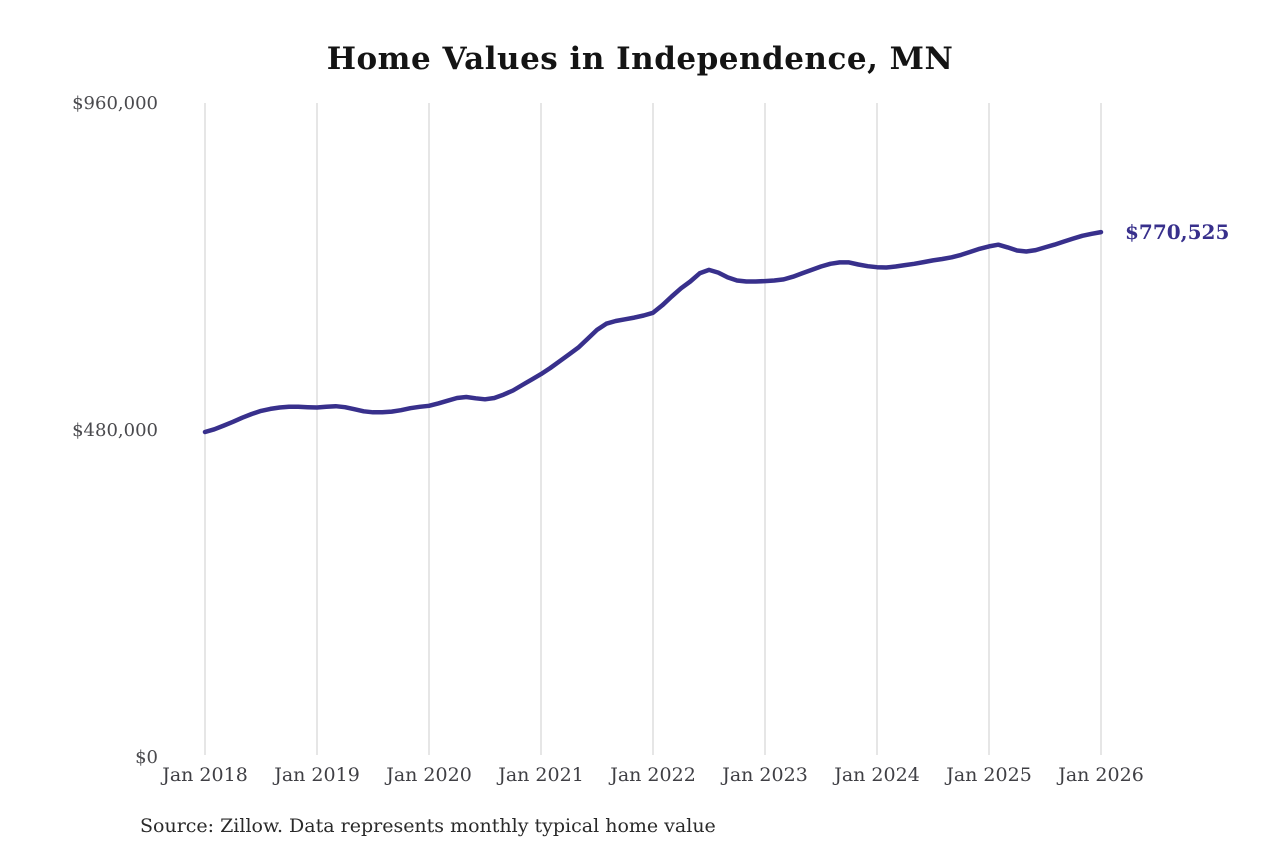  What do you see at coordinates (204, 775) in the screenshot?
I see `x-tick-label: Jan 2018` at bounding box center [204, 775].